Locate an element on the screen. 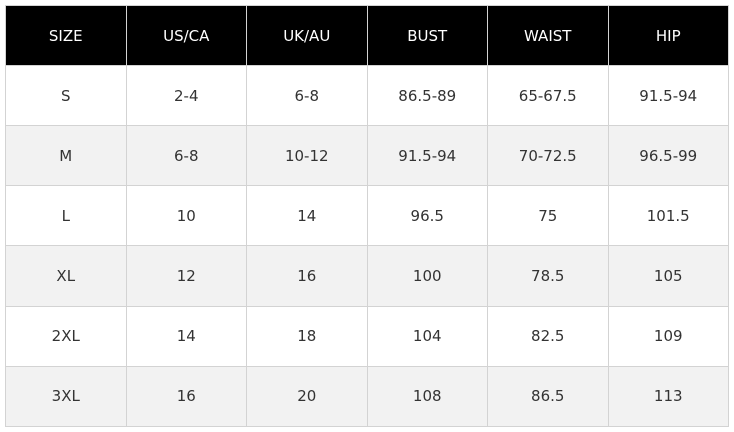 Image resolution: width=734 pixels, height=432 pixels. table-row: S 2-4 6-8 86.5-89 65-67.5 91.5-94 is located at coordinates (367, 95).